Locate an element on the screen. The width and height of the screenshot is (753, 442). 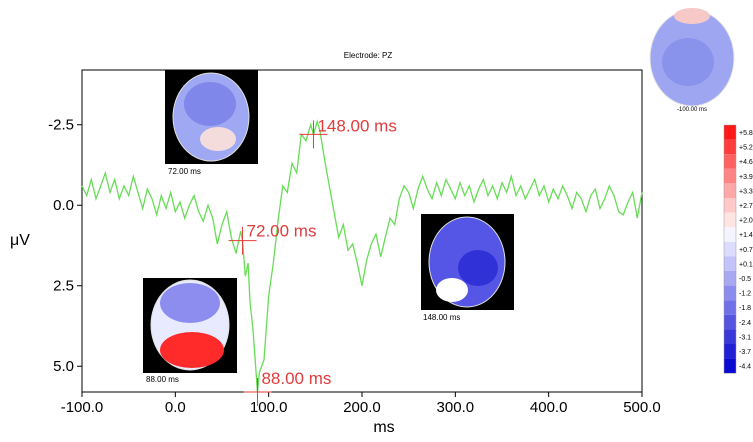
x-tick-label: 400.0 is located at coordinates (549, 407).